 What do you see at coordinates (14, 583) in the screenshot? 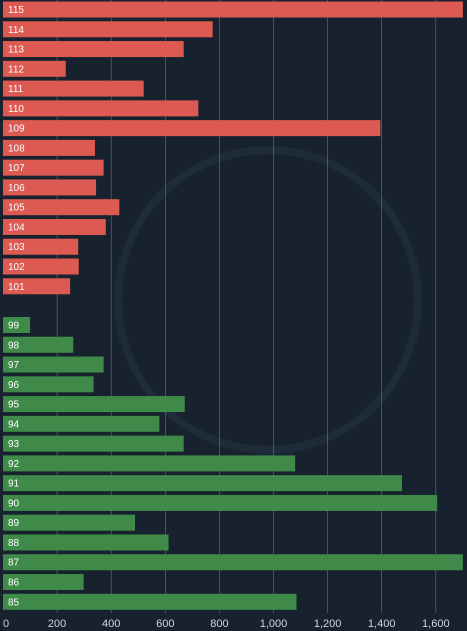
I see `bar-category-label: 86` at bounding box center [14, 583].